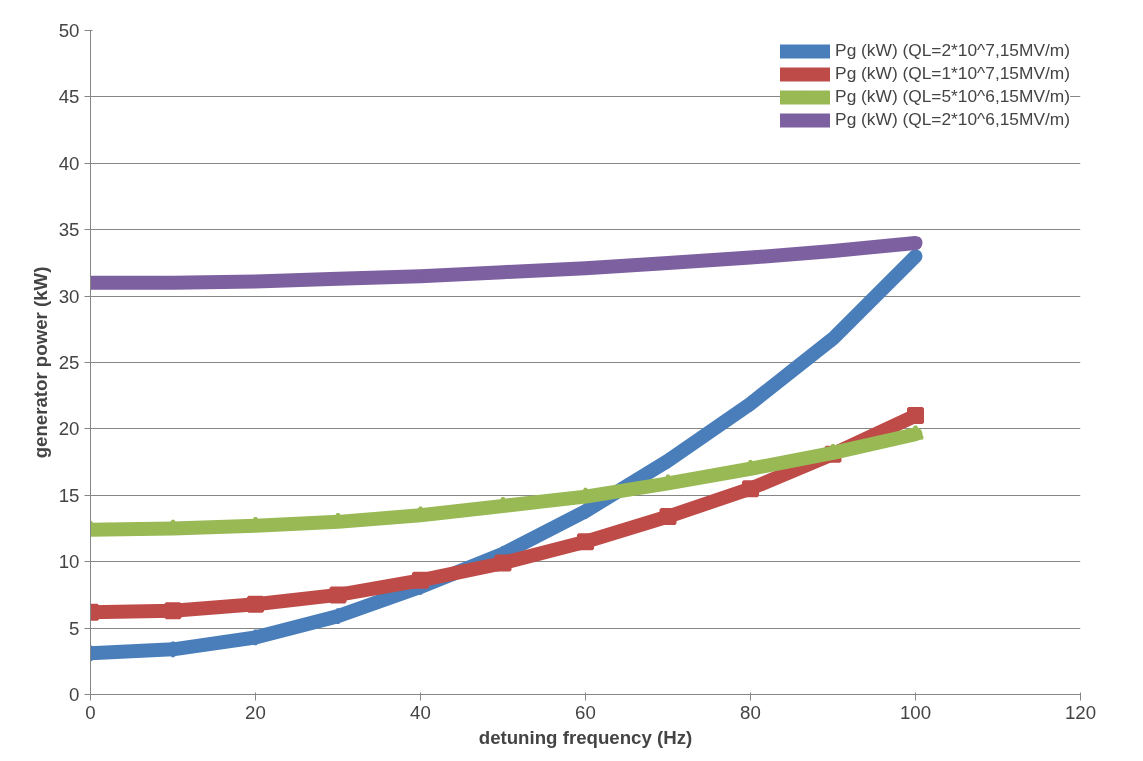  I want to click on legend-label: Pg (kW) (QL=5*10^6,15MV/m), so click(952, 96).